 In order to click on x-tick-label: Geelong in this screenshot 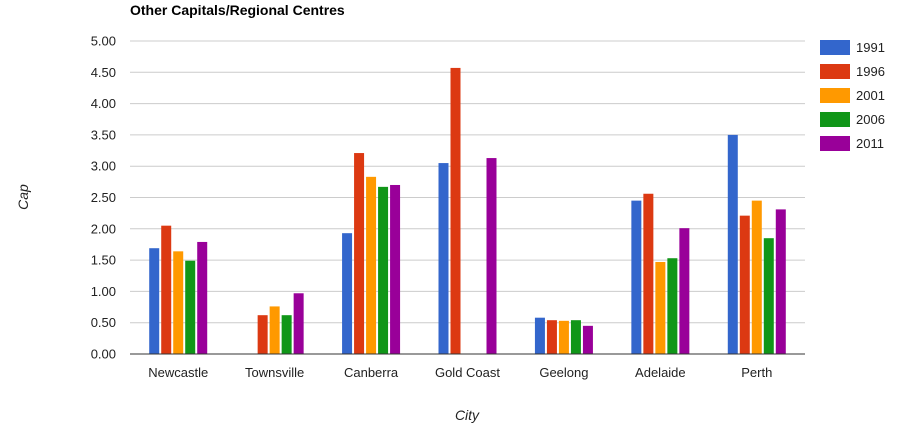, I will do `click(563, 372)`.